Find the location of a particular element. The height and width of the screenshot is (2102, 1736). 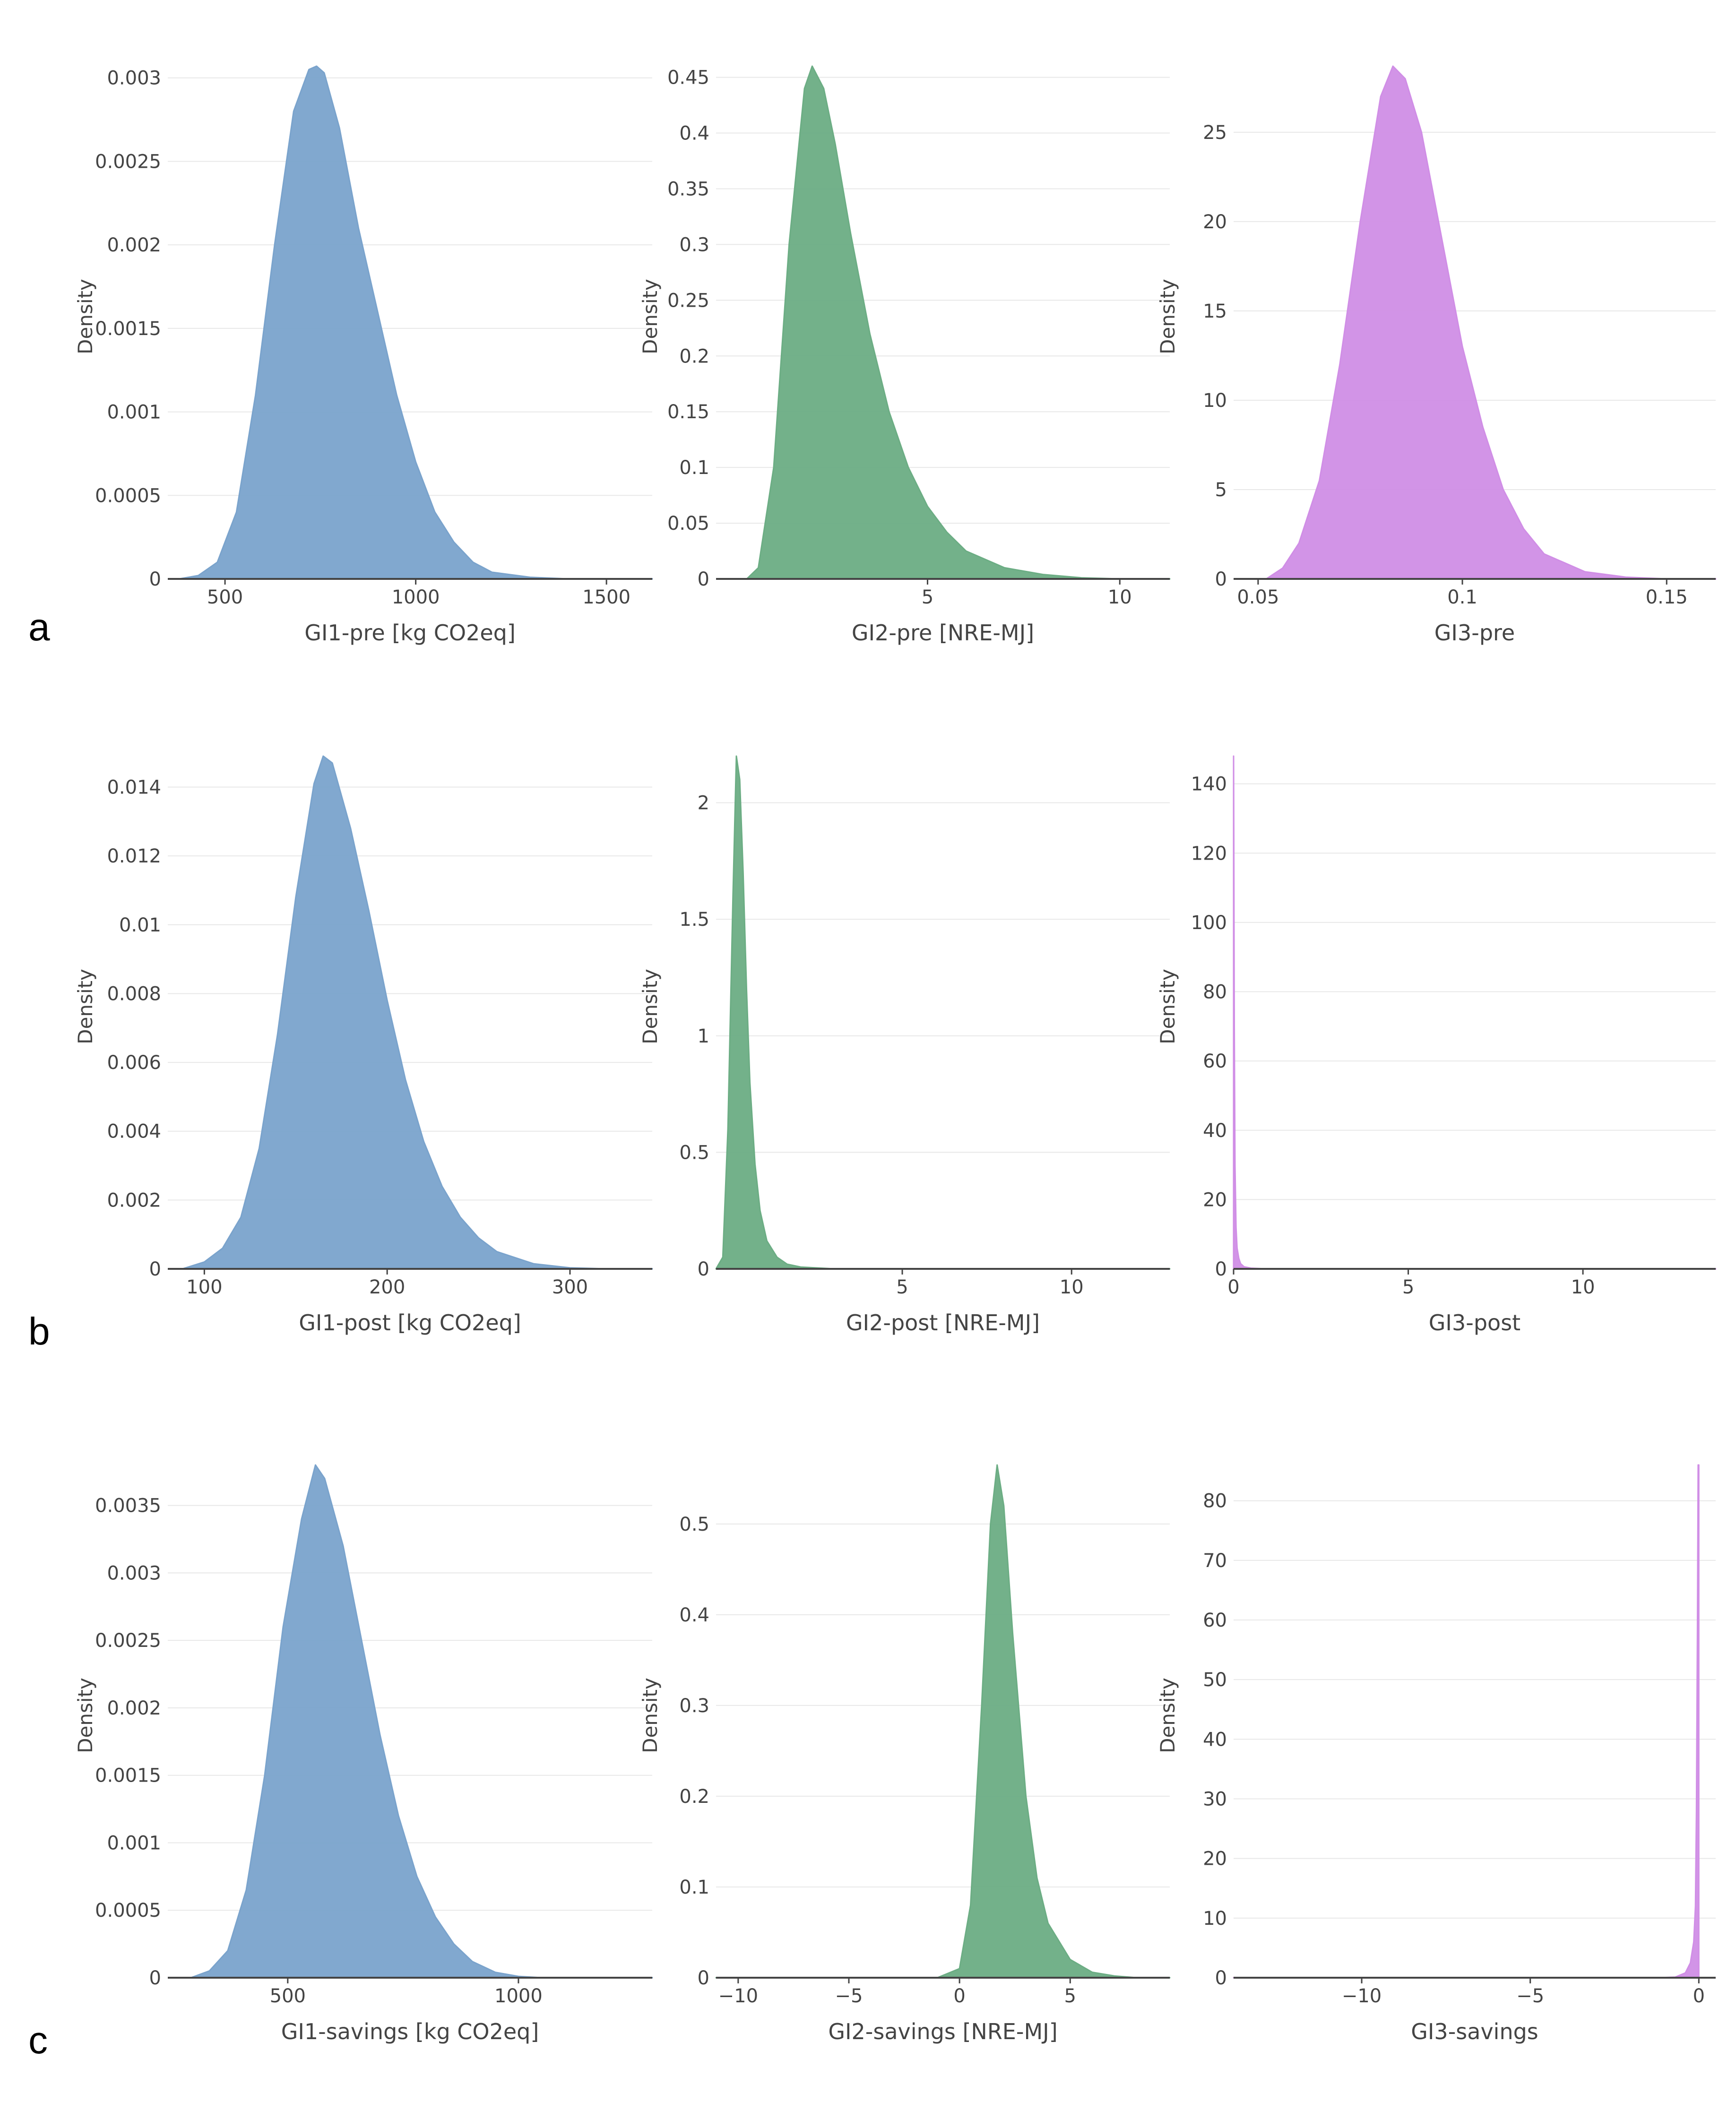

xtick-label-a2-1: 10 is located at coordinates (1120, 597).